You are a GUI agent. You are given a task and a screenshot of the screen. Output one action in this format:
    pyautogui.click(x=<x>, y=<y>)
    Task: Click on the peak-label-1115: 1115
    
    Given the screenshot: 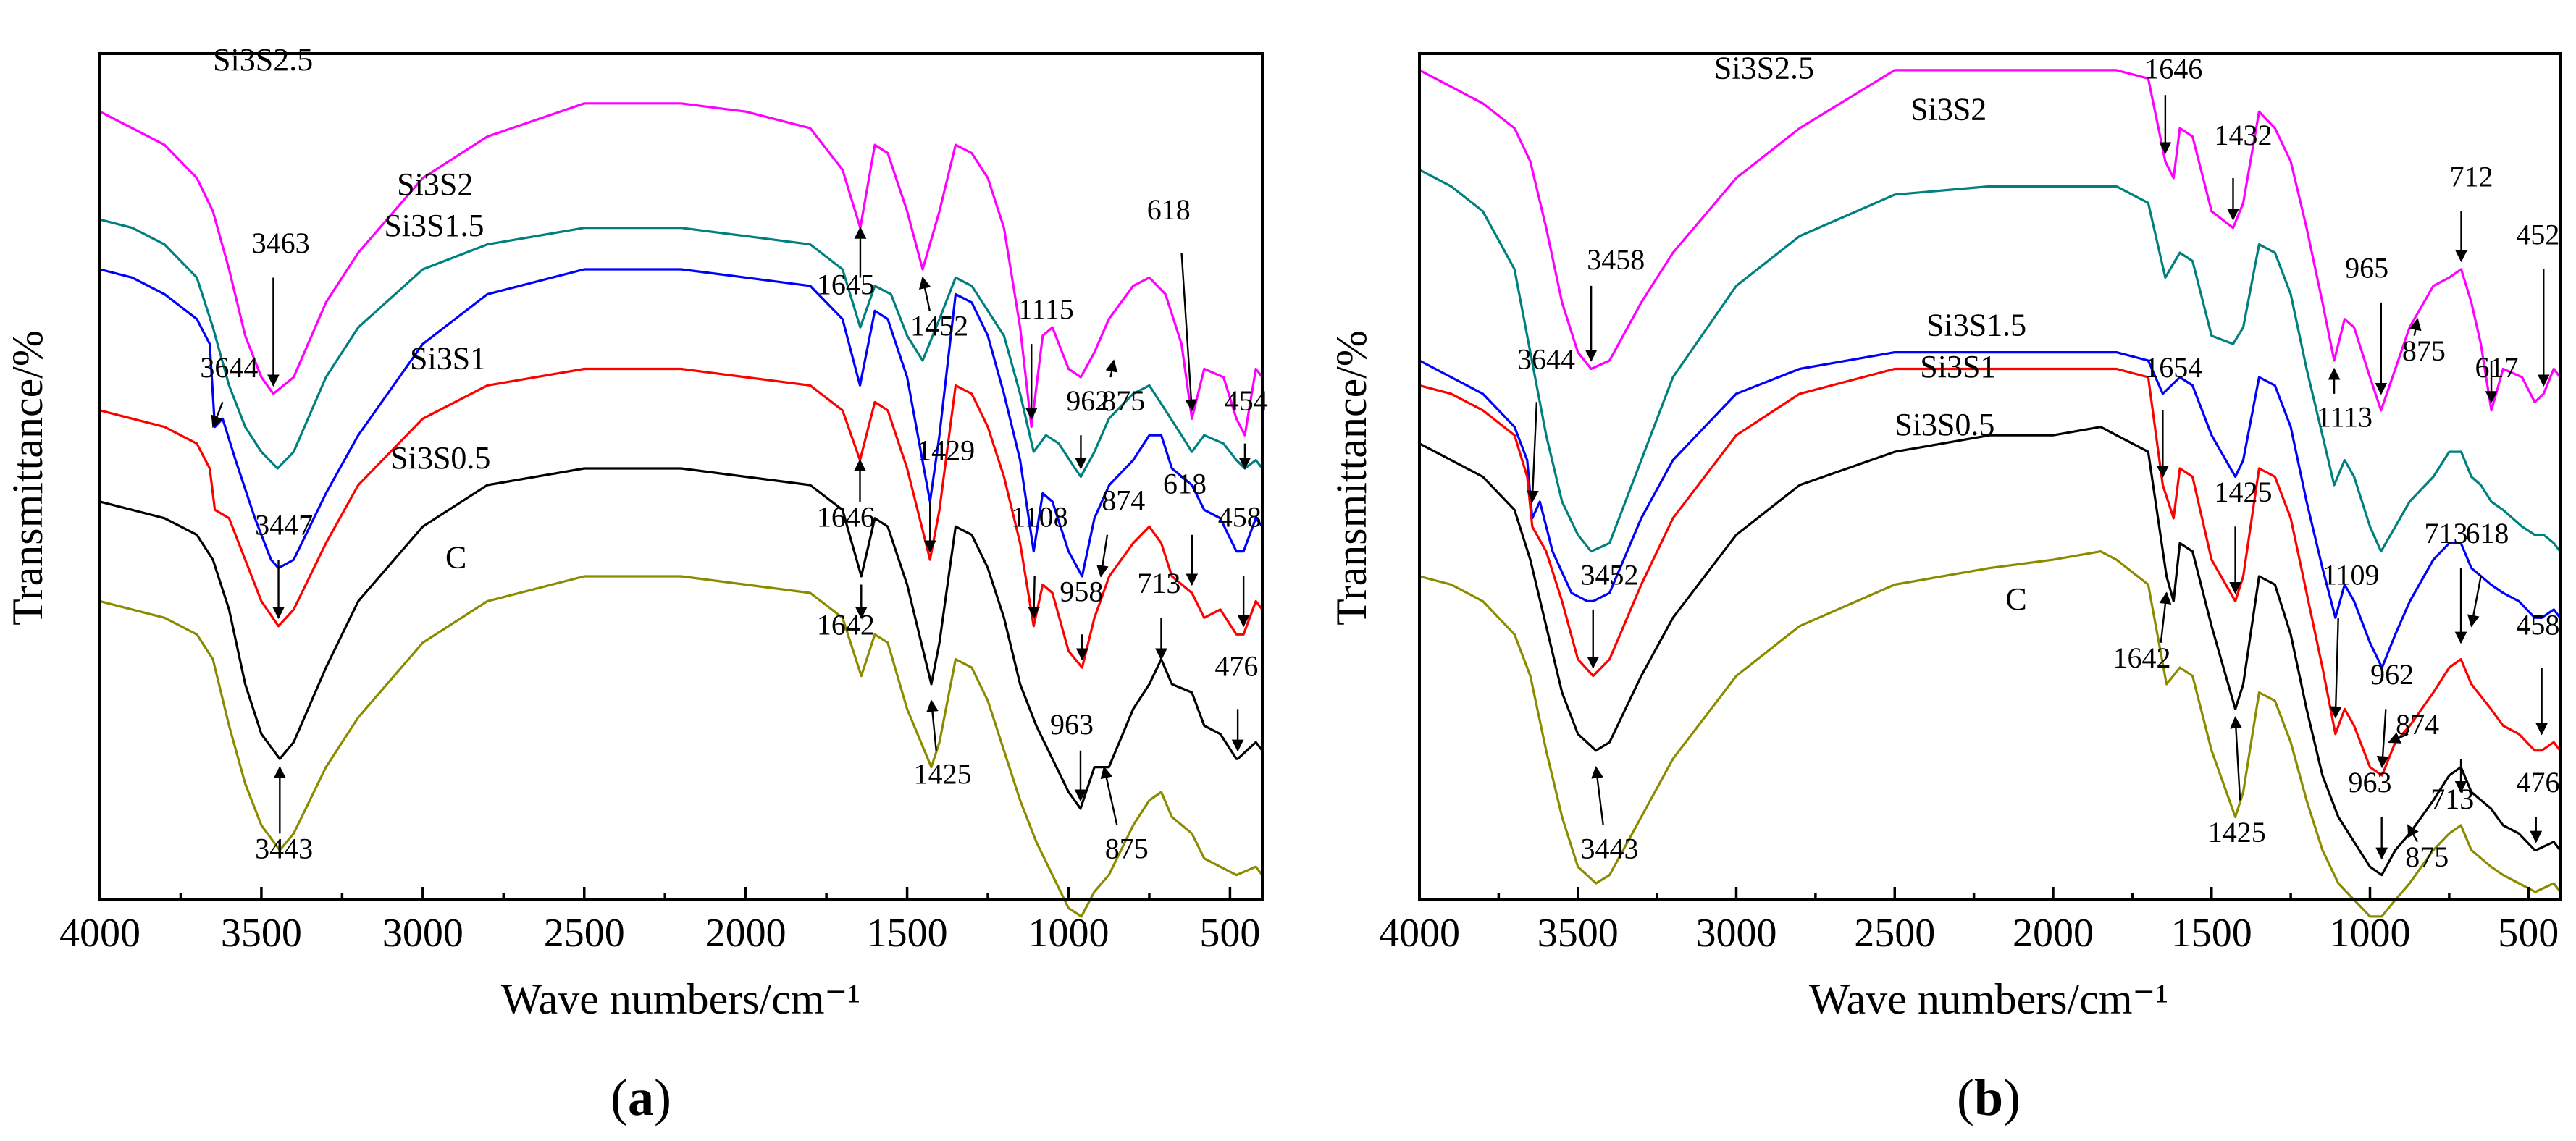 What is the action you would take?
    pyautogui.click(x=1046, y=309)
    